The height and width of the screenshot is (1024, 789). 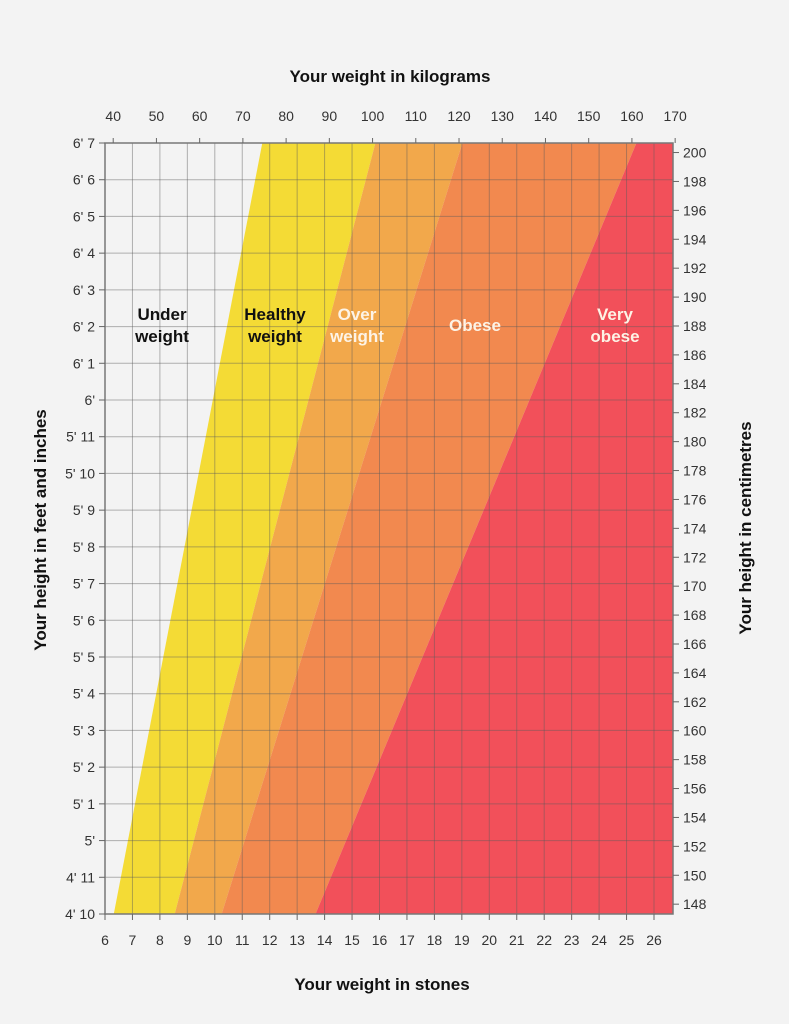 What do you see at coordinates (84, 363) in the screenshot?
I see `y-left-tick-label: 6' 1` at bounding box center [84, 363].